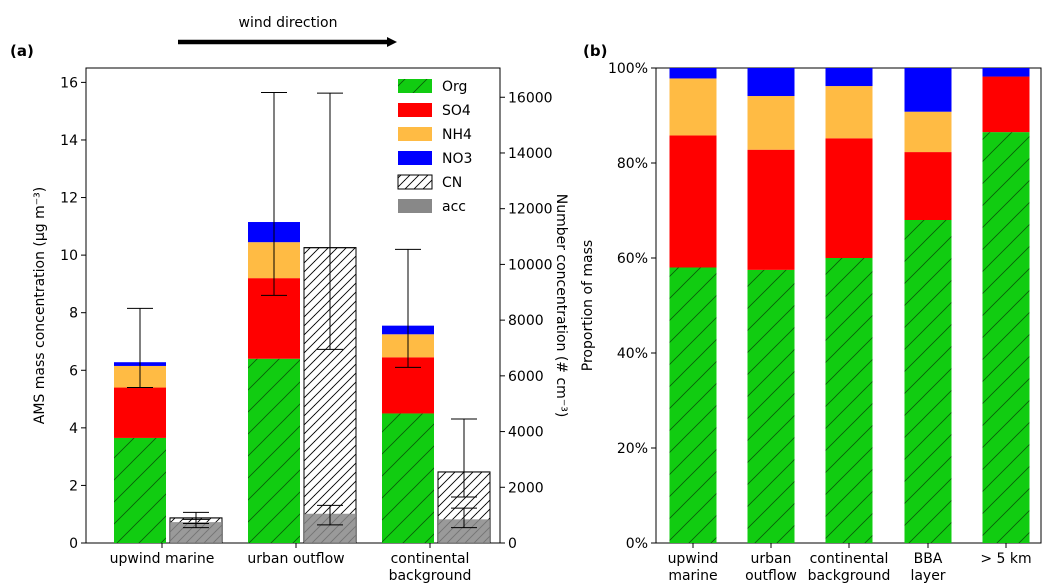 The image size is (1051, 586). I want to click on y-axis-label: AMS mass concentration (µg m⁻³), so click(40, 305).